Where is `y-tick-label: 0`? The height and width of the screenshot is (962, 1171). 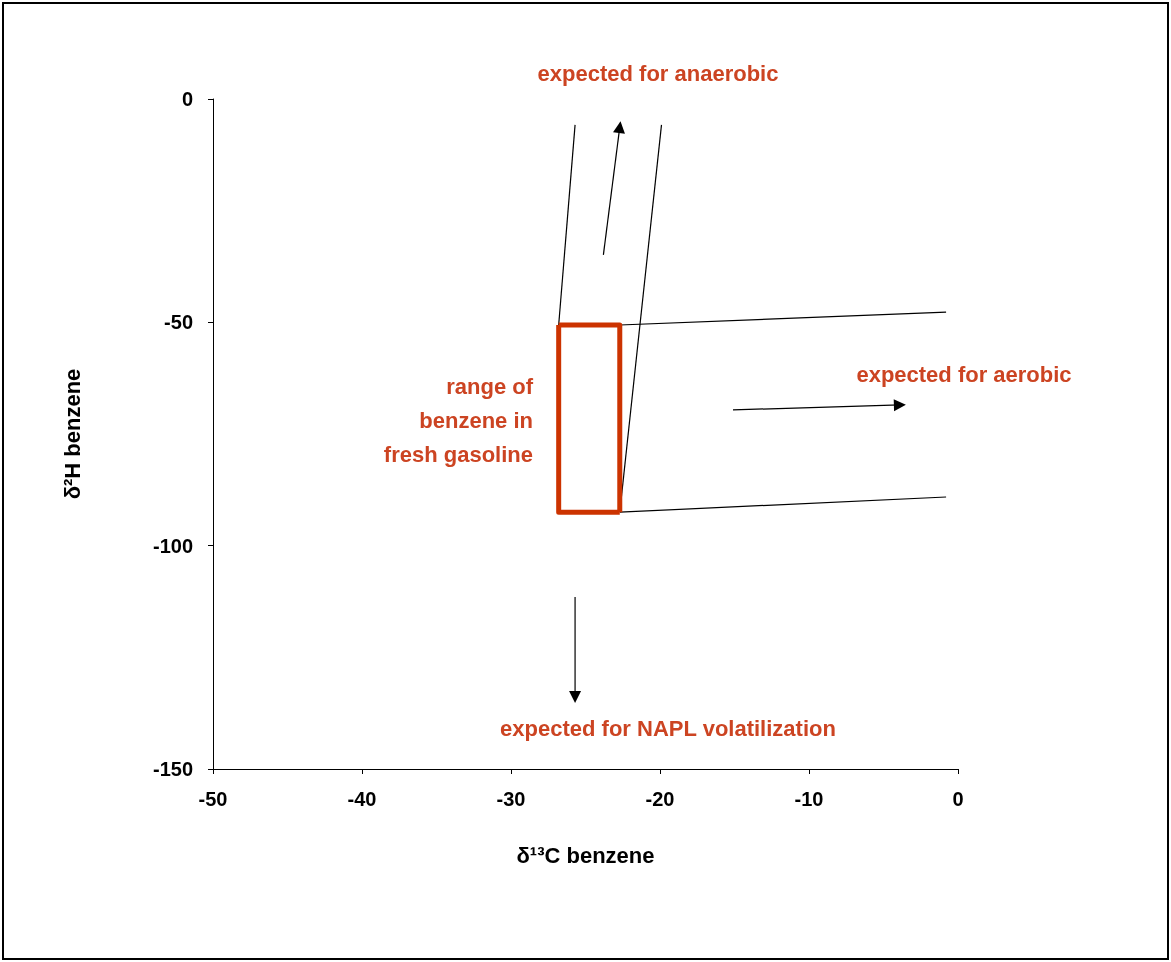 y-tick-label: 0 is located at coordinates (187, 99).